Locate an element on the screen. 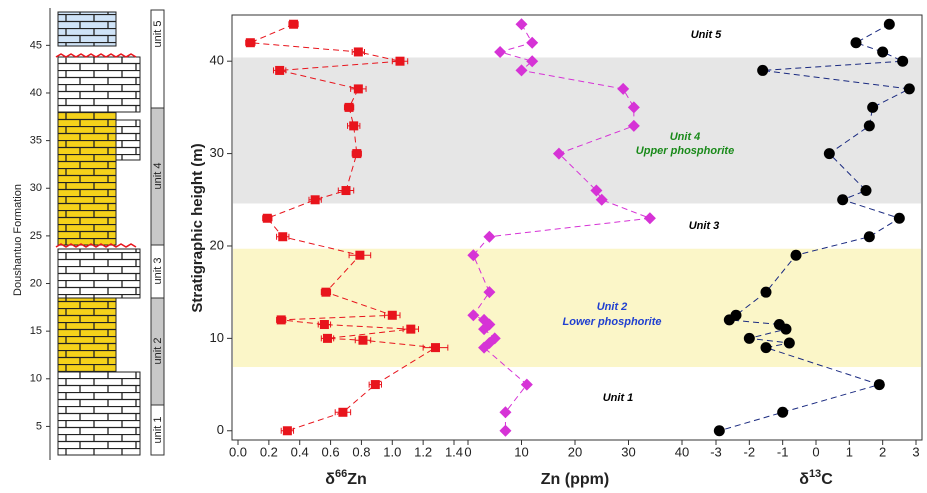 This screenshot has width=927, height=493. x-tick-label: 0 is located at coordinates (815, 451).